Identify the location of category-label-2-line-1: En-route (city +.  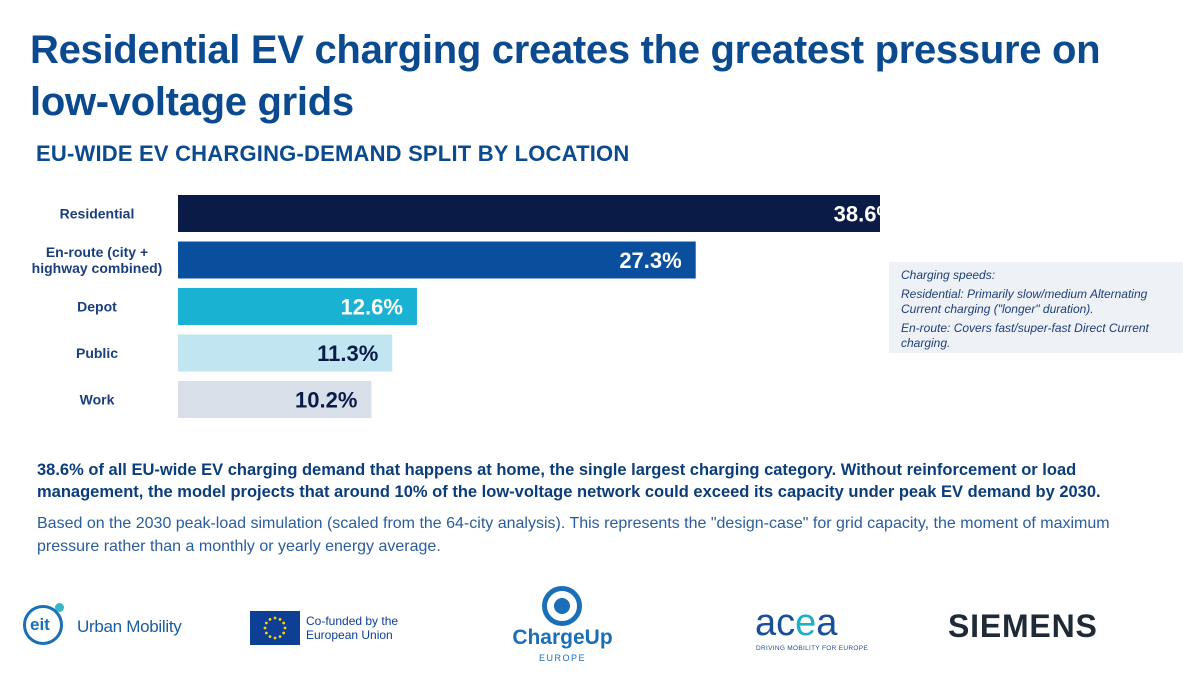
(97, 252).